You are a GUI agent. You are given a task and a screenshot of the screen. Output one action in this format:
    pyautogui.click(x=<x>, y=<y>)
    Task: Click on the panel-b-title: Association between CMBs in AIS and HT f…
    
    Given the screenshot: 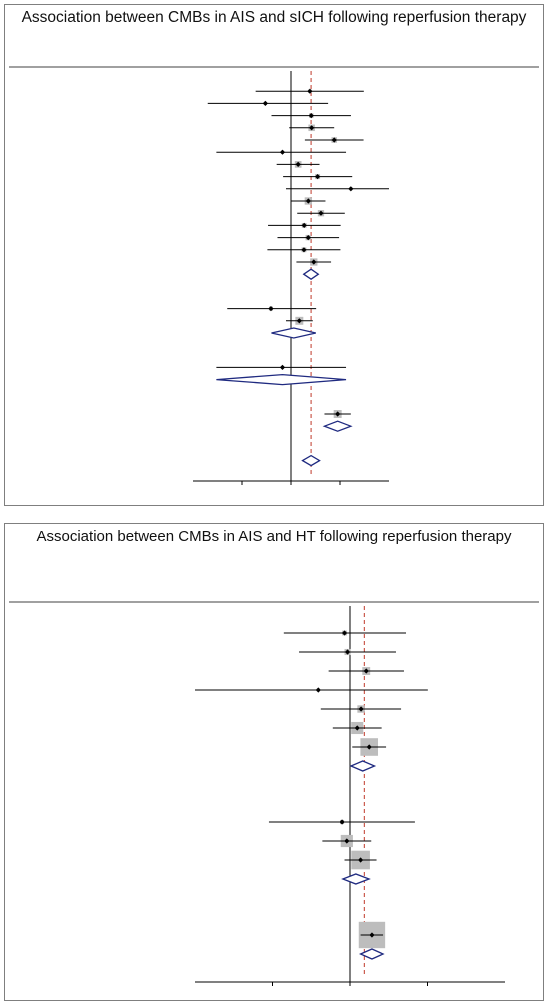 What is the action you would take?
    pyautogui.click(x=274, y=536)
    